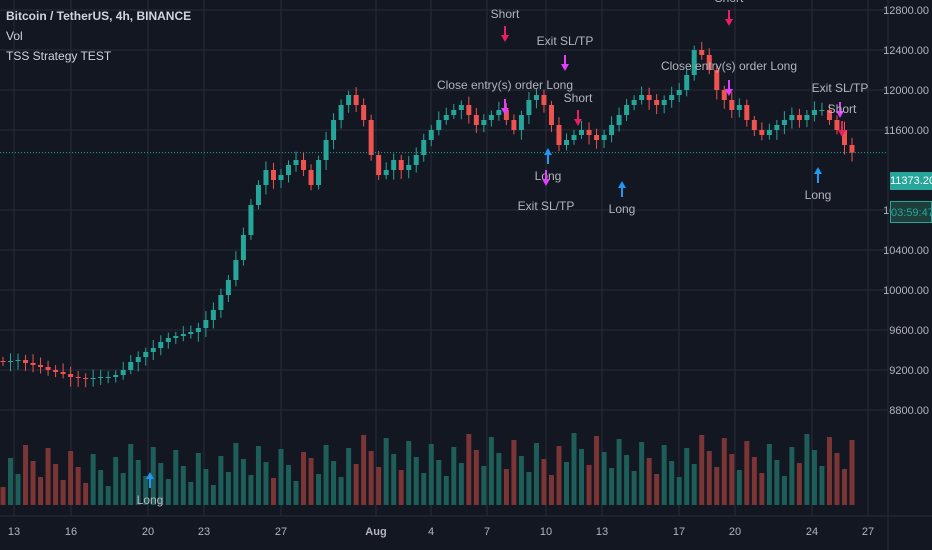 This screenshot has width=932, height=550. I want to click on annotation-label: Exit SL/TP, so click(840, 88).